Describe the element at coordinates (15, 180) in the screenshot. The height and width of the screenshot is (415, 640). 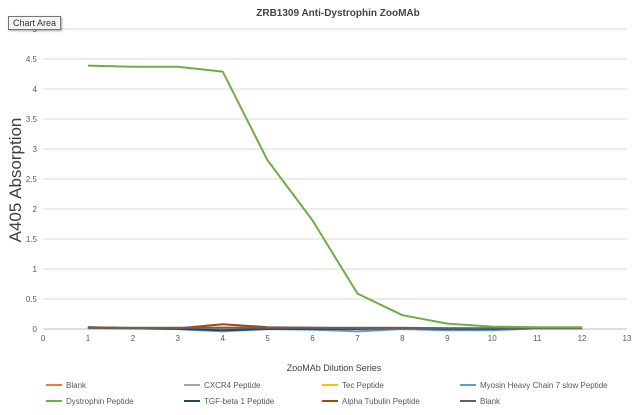
I see `y-axis-label: A405 Absorption` at that location.